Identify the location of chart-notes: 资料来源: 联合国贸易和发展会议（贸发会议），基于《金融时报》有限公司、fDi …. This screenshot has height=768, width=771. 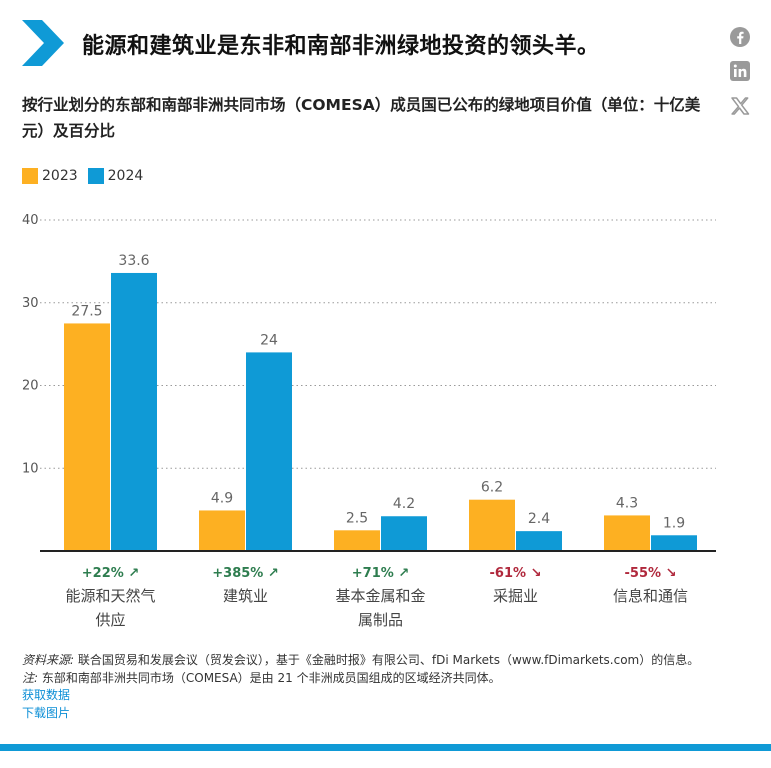
(392, 687).